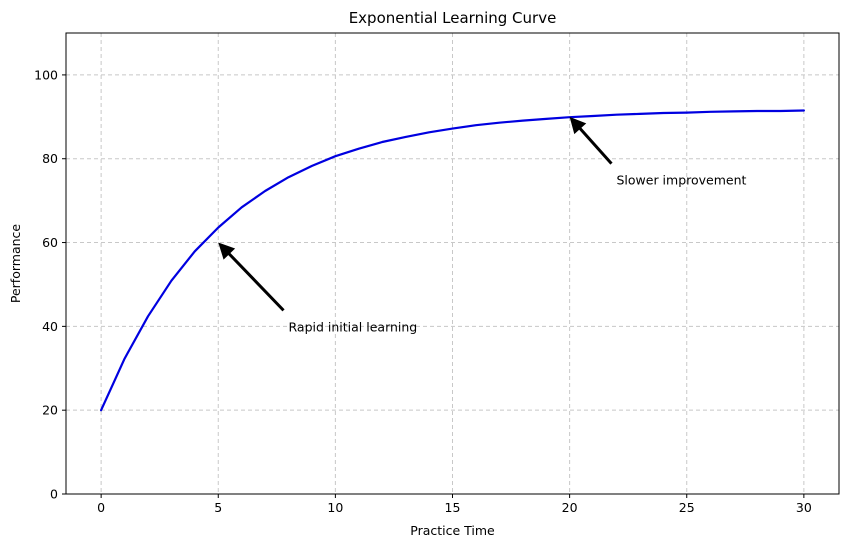 This screenshot has height=547, width=850. I want to click on y-tick-label: 80, so click(50, 158).